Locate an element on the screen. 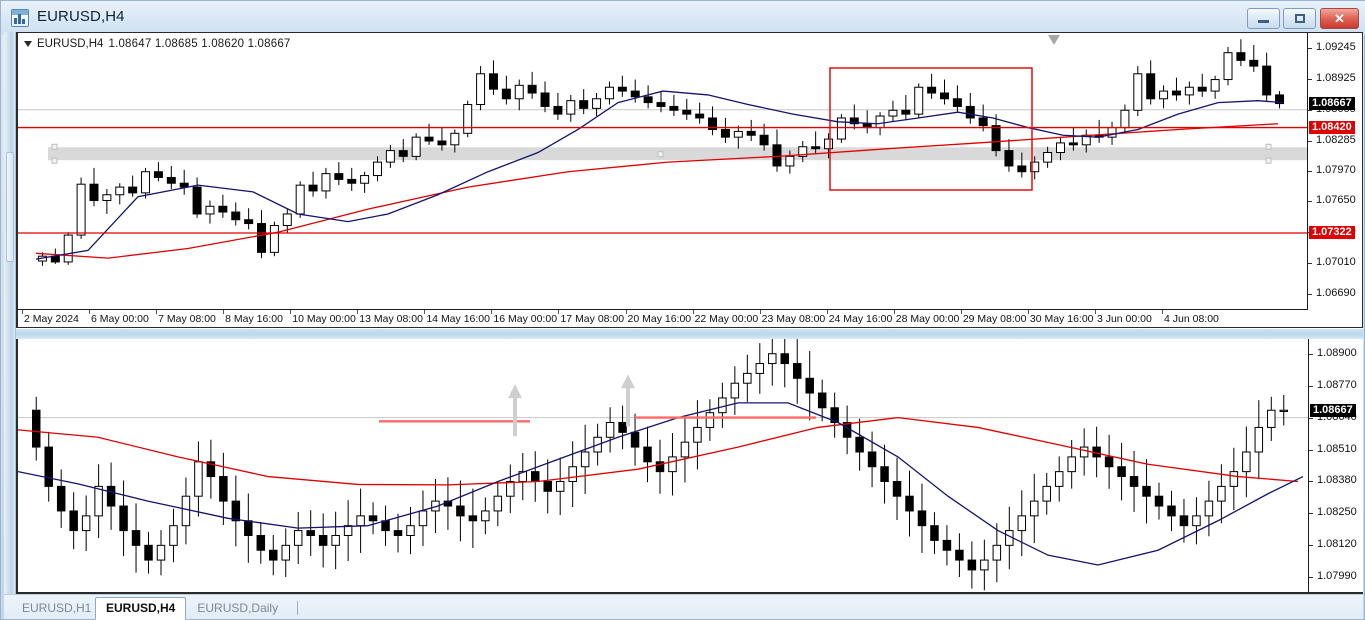  time-tick-label: 30 May 16:00 is located at coordinates (1061, 319).